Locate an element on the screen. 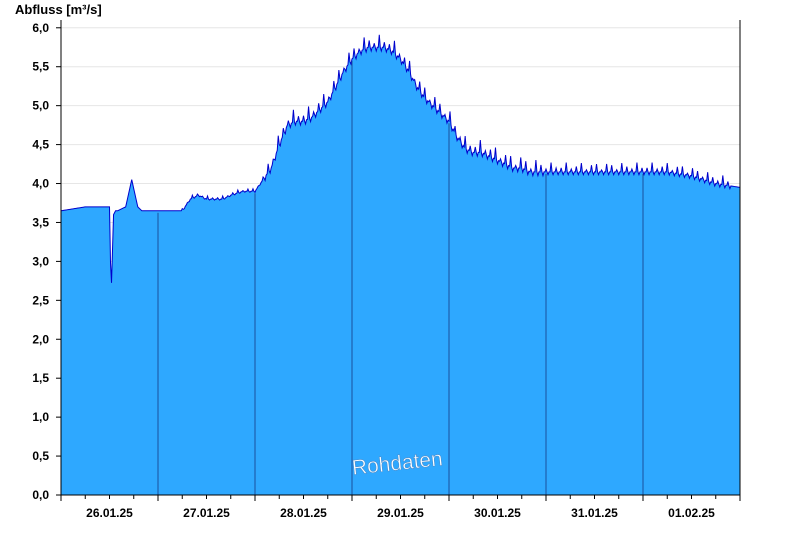 This screenshot has width=800, height=550. x-tick-label: 31.01.25 is located at coordinates (594, 513).